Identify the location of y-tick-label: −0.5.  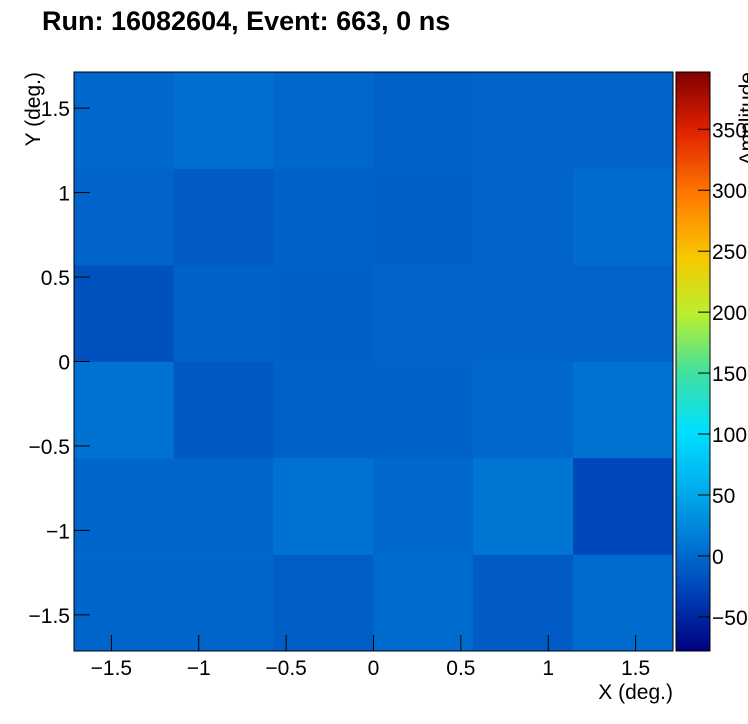
(49, 447).